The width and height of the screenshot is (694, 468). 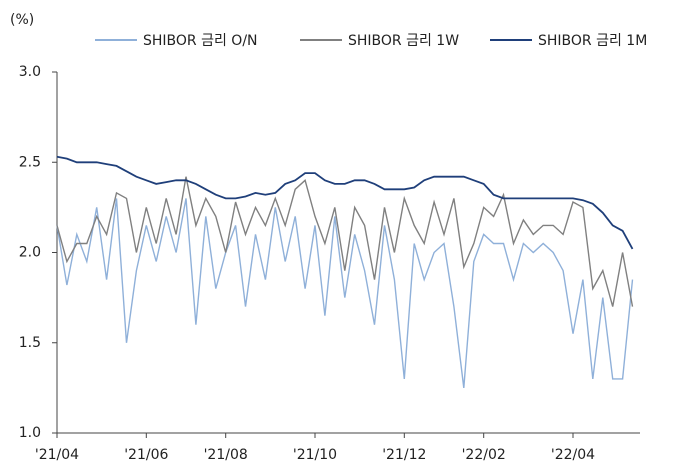 I want to click on x-tick-label: '21/04, so click(x=57, y=455).